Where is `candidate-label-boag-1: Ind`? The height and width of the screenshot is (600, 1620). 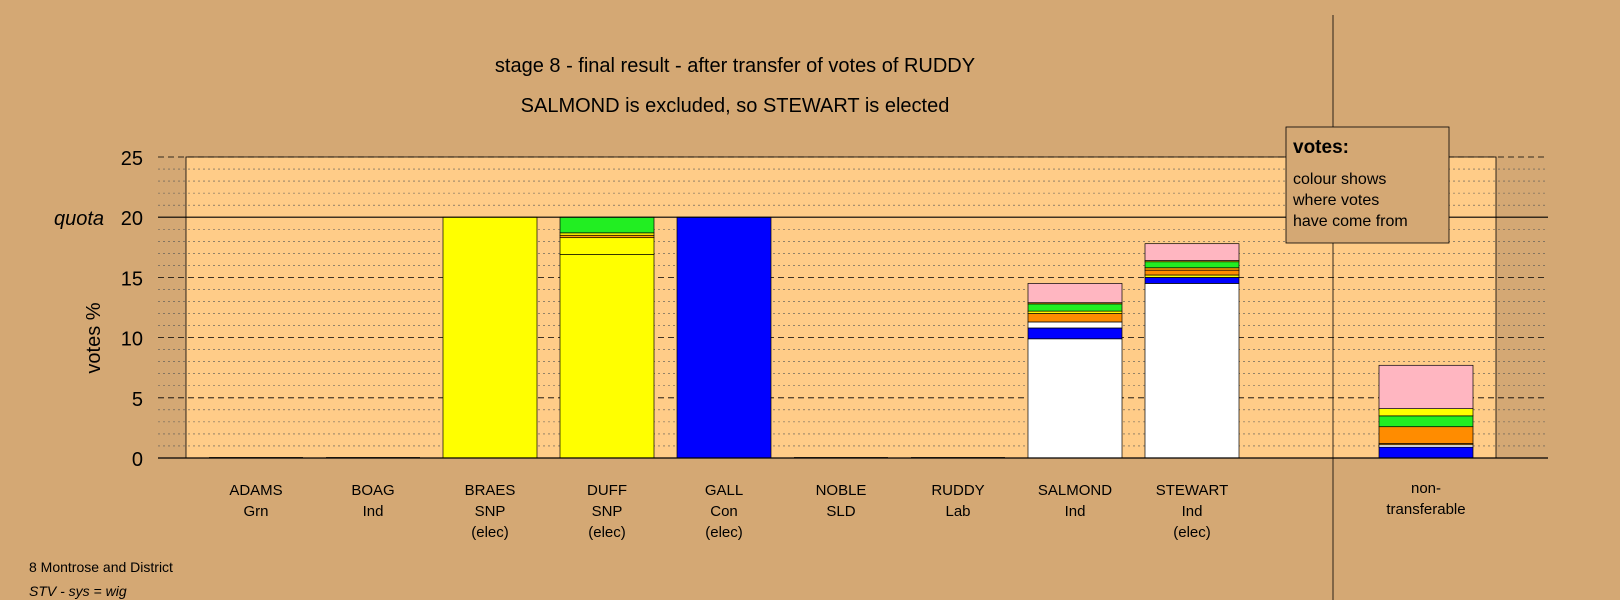 candidate-label-boag-1: Ind is located at coordinates (373, 511).